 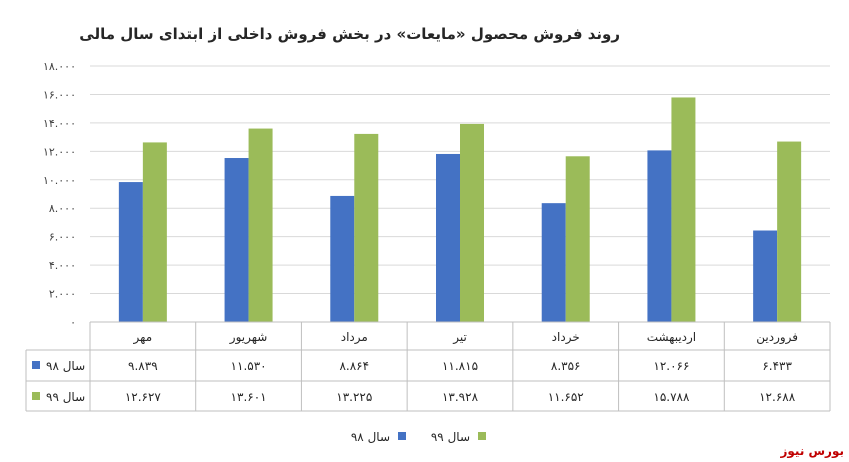 I want to click on y-tick-label: ۱۰.۰۰۰, so click(x=59, y=180).